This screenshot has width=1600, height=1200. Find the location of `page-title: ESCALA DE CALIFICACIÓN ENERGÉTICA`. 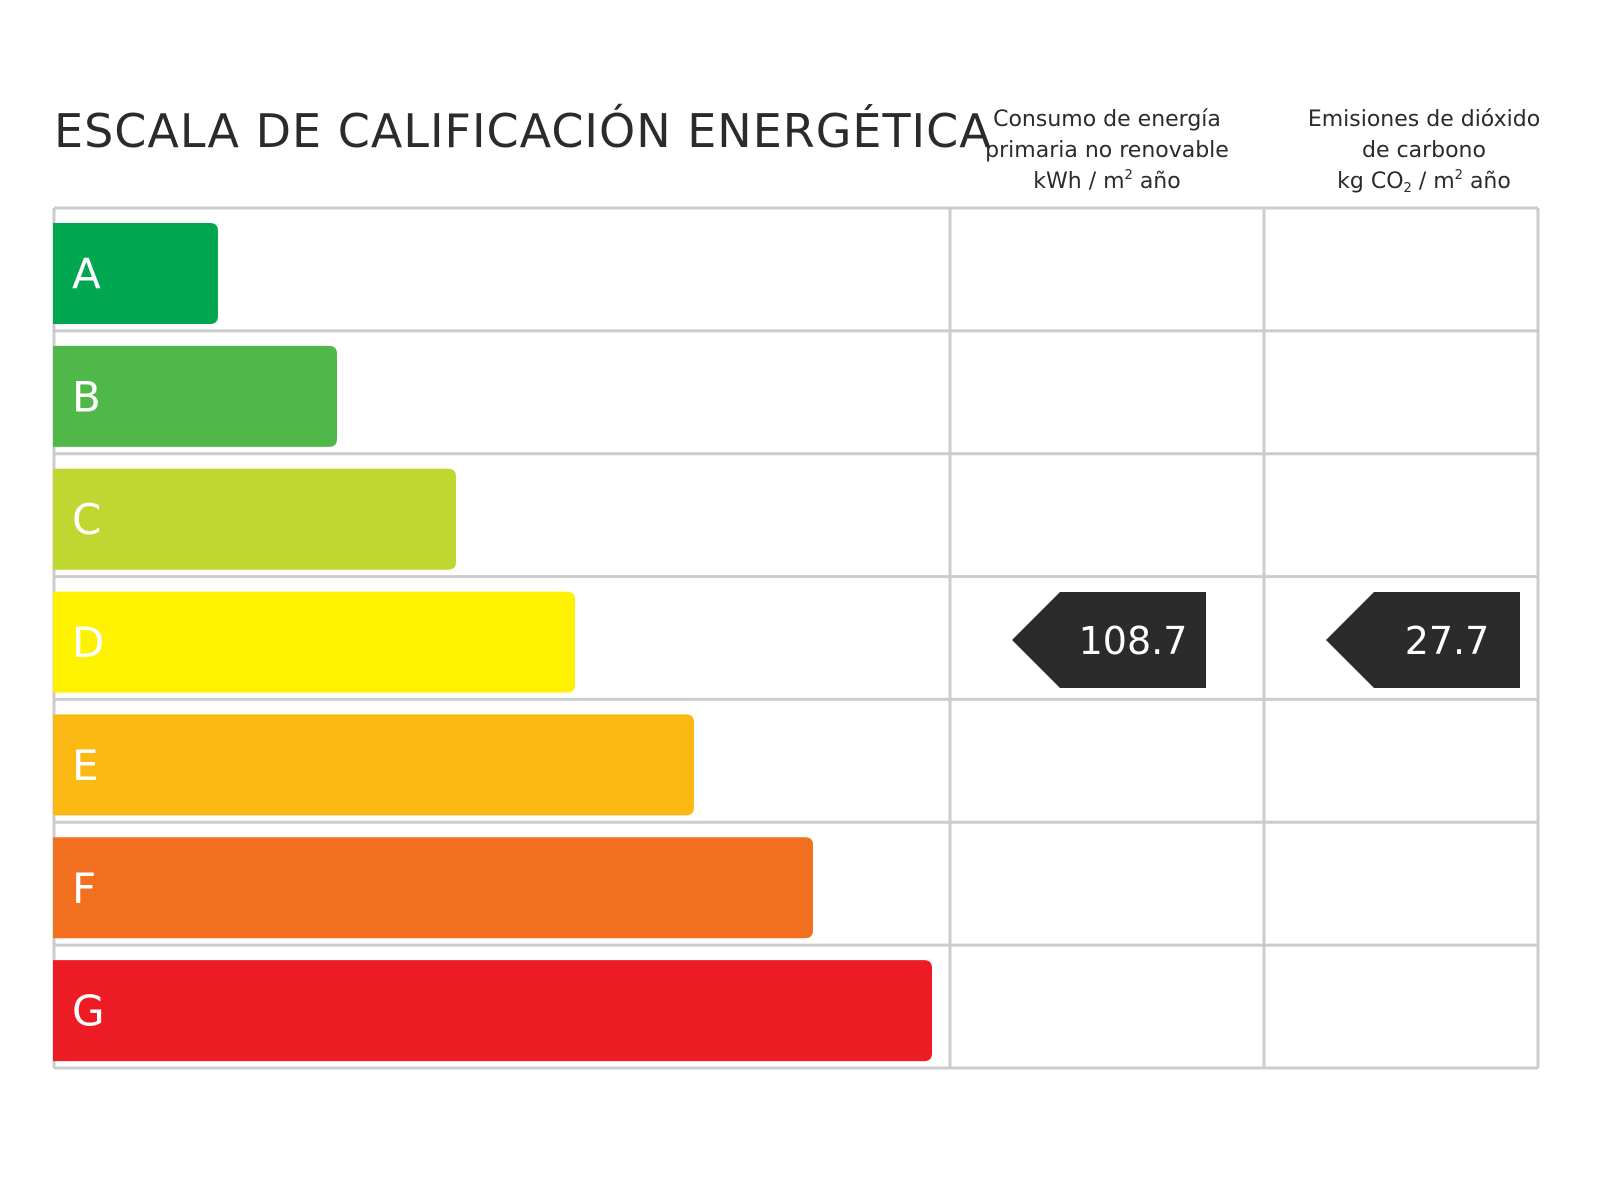

page-title: ESCALA DE CALIFICACIÓN ENERGÉTICA is located at coordinates (523, 131).